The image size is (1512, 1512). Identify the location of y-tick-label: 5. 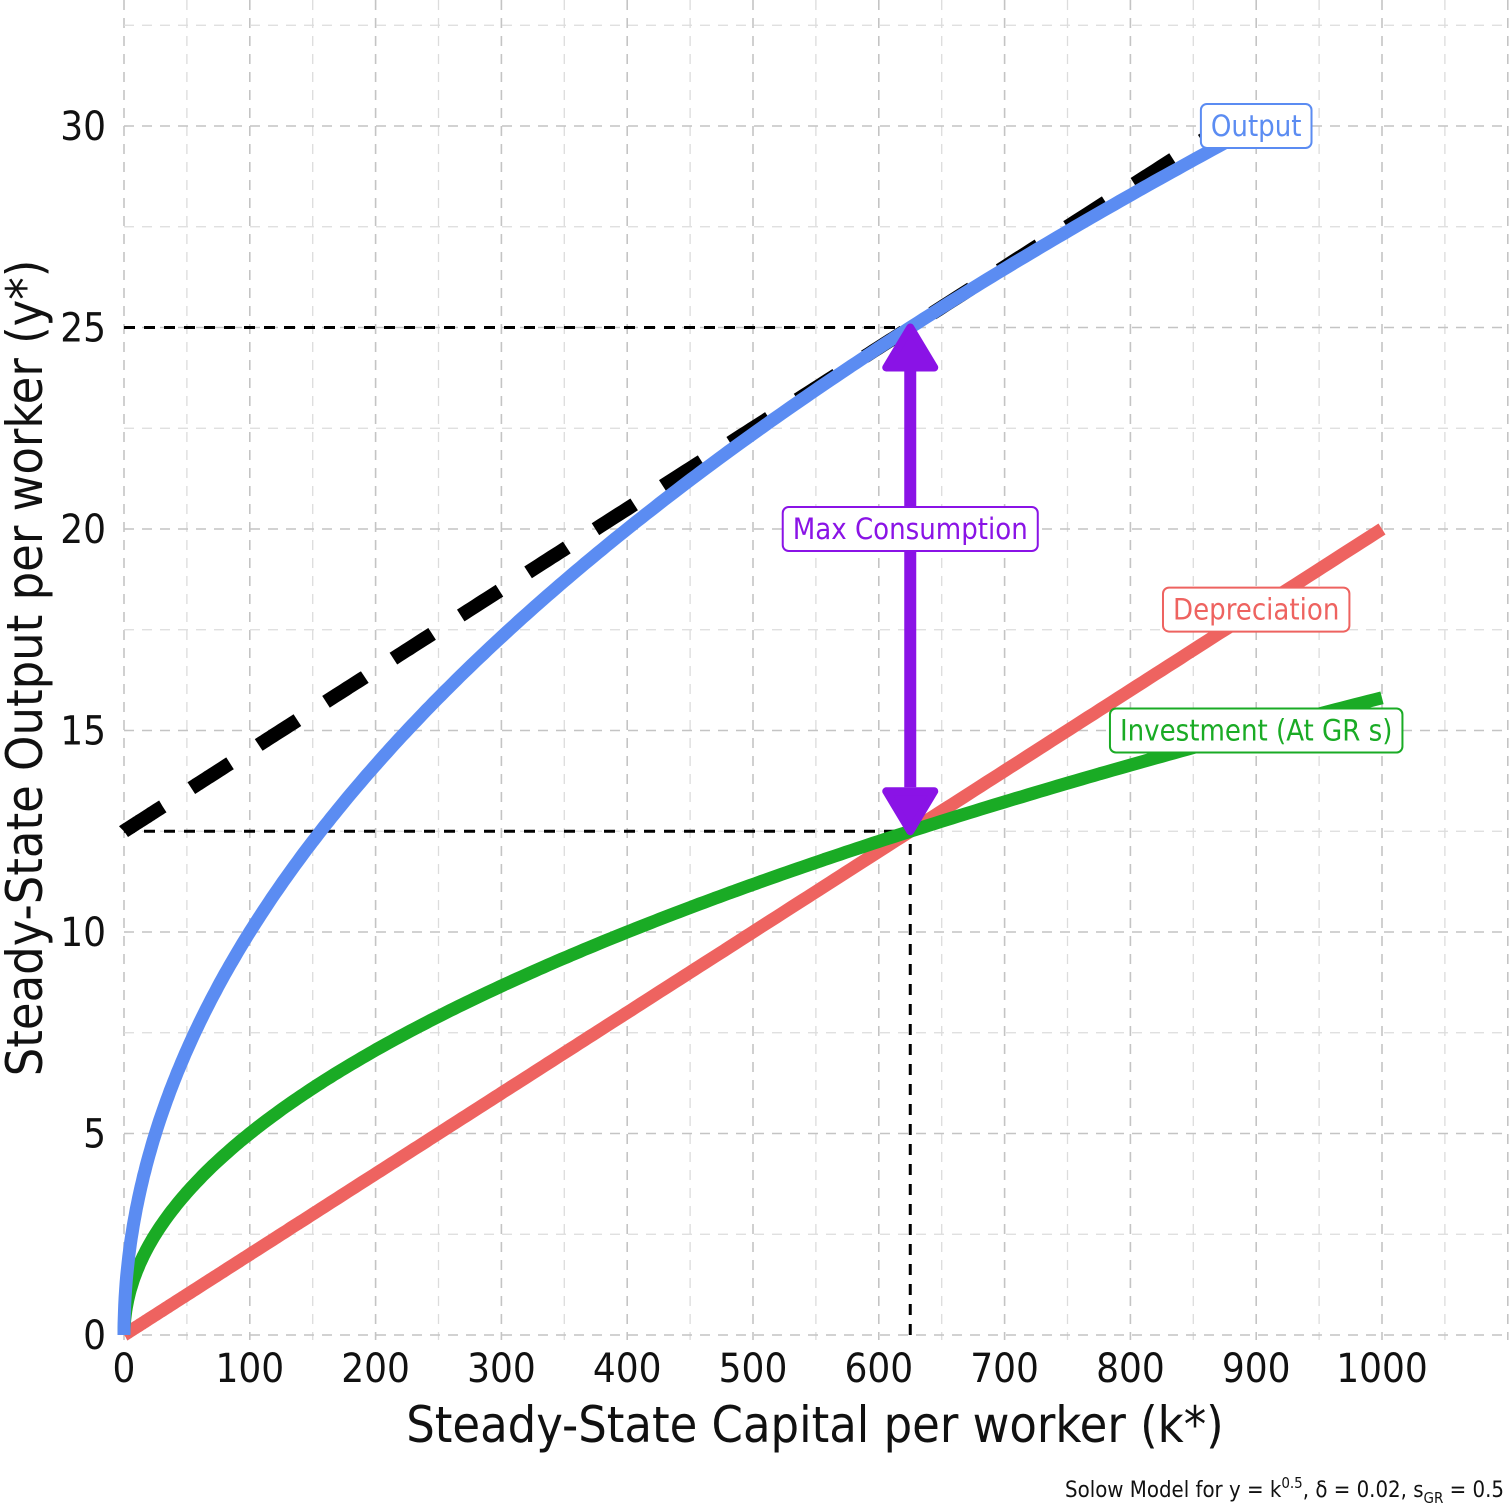
(94, 1135).